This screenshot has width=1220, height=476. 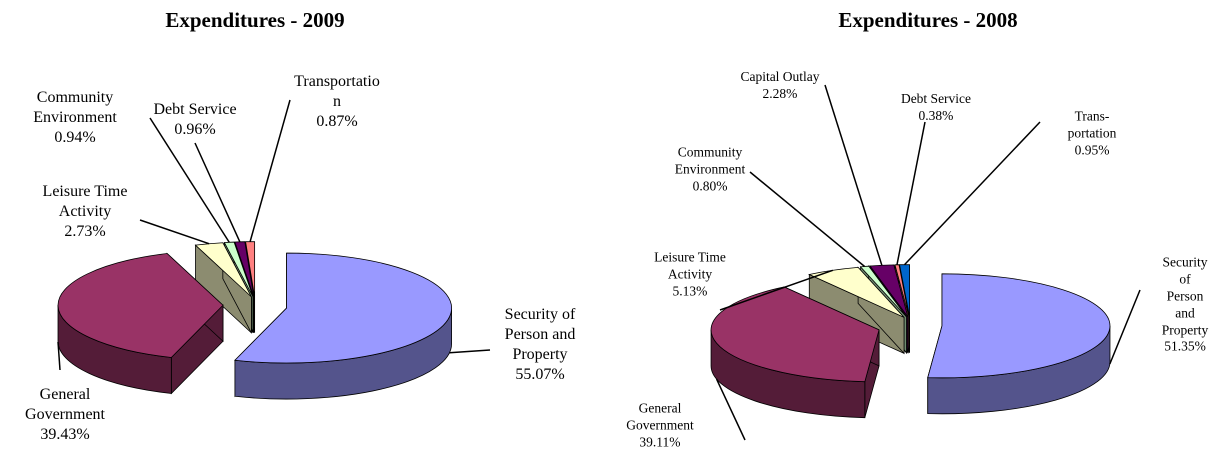 I want to click on value-label: 0.87%, so click(x=337, y=121).